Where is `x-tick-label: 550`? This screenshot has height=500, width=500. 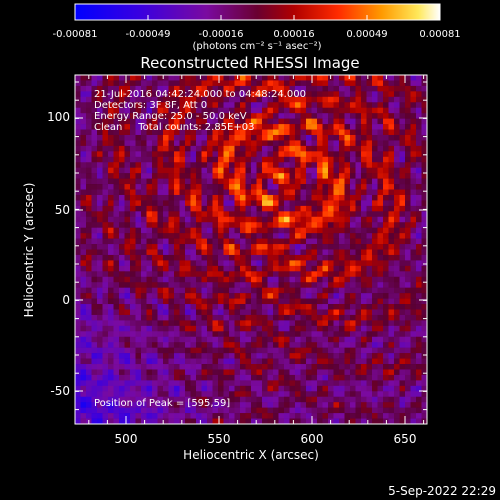
x-tick-label: 550 is located at coordinates (219, 439).